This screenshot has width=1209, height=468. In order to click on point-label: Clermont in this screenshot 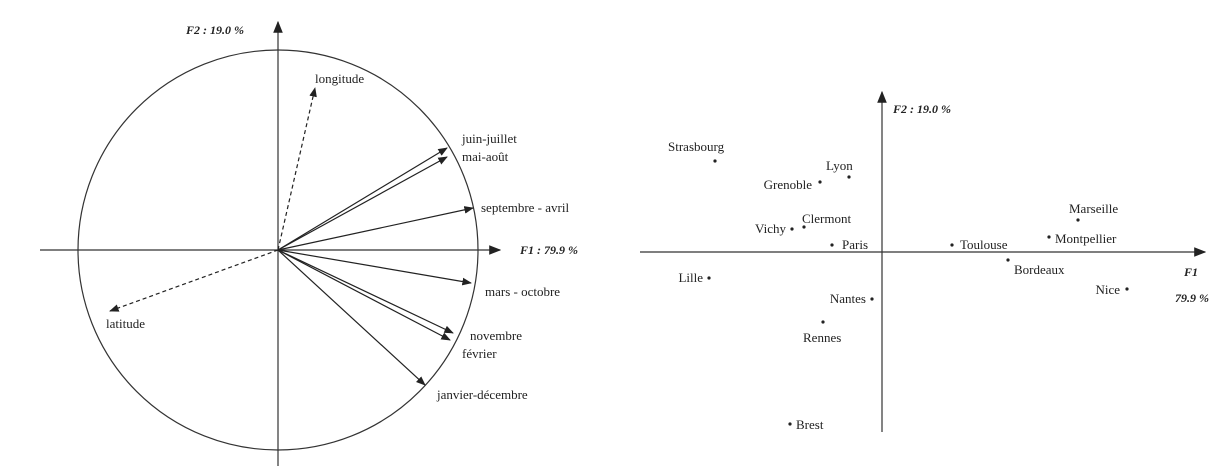, I will do `click(826, 218)`.